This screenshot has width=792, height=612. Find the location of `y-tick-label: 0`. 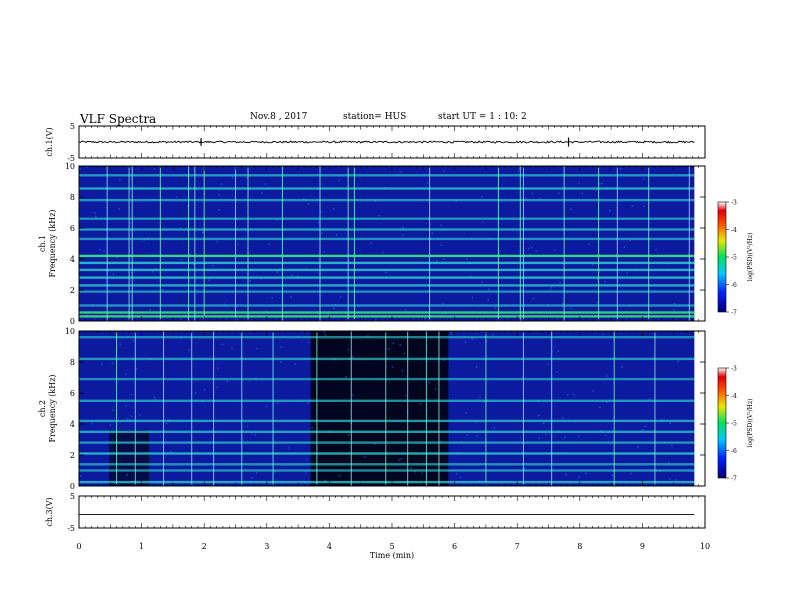

y-tick-label: 0 is located at coordinates (72, 486).